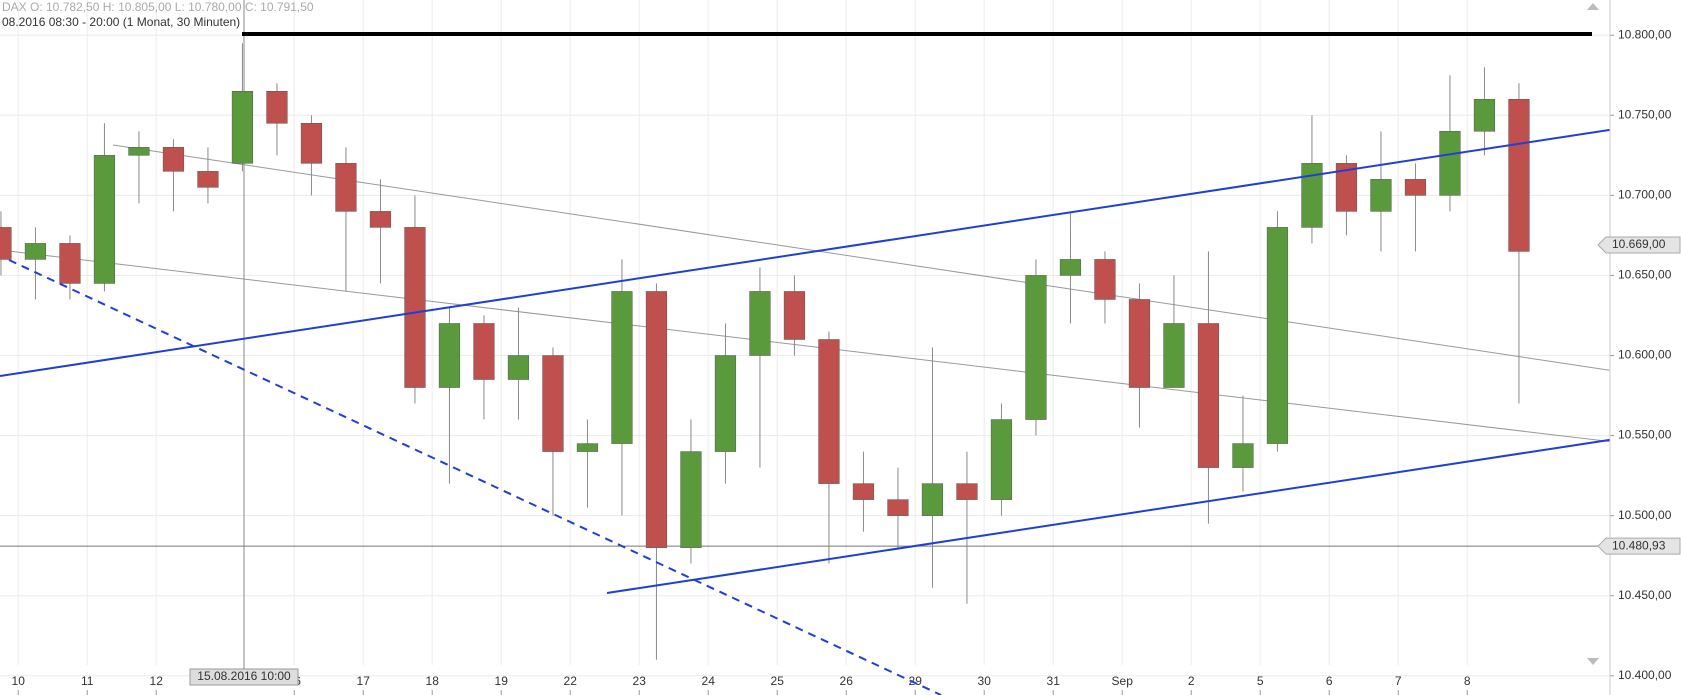 This screenshot has width=1681, height=695. What do you see at coordinates (640, 681) in the screenshot?
I see `x-tick-label: 23` at bounding box center [640, 681].